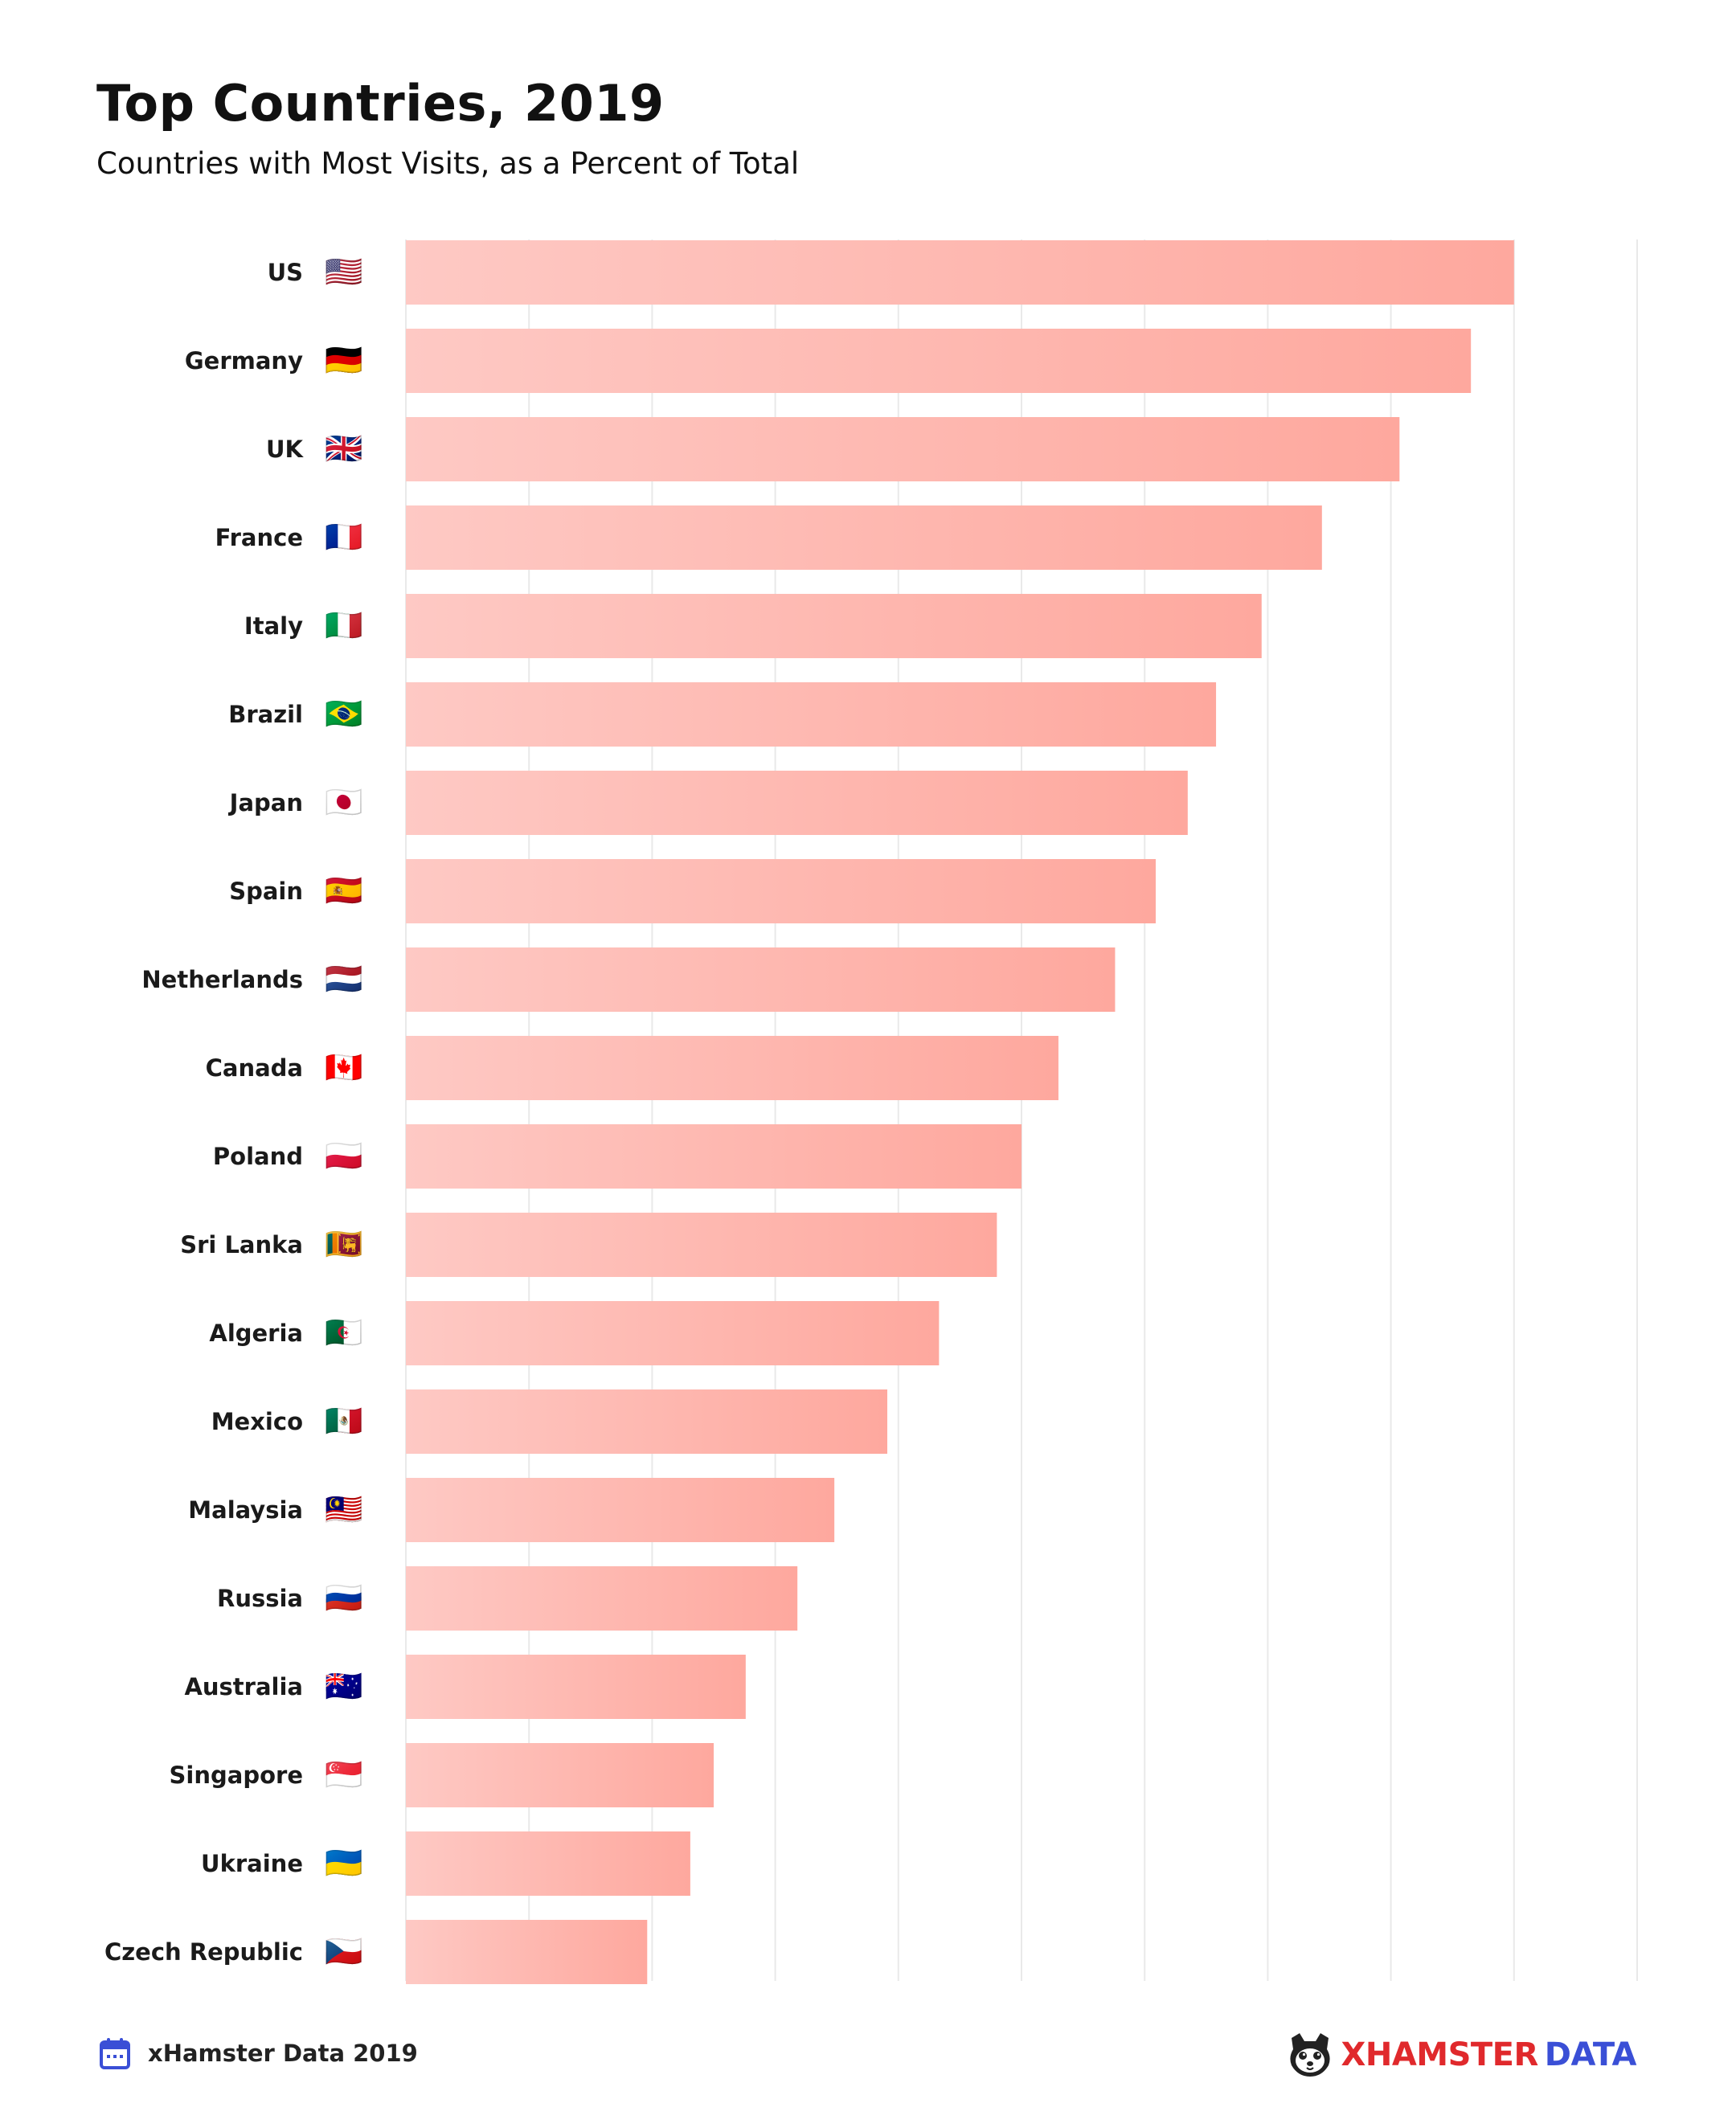  Describe the element at coordinates (797, 803) in the screenshot. I see `bar-japan` at that location.